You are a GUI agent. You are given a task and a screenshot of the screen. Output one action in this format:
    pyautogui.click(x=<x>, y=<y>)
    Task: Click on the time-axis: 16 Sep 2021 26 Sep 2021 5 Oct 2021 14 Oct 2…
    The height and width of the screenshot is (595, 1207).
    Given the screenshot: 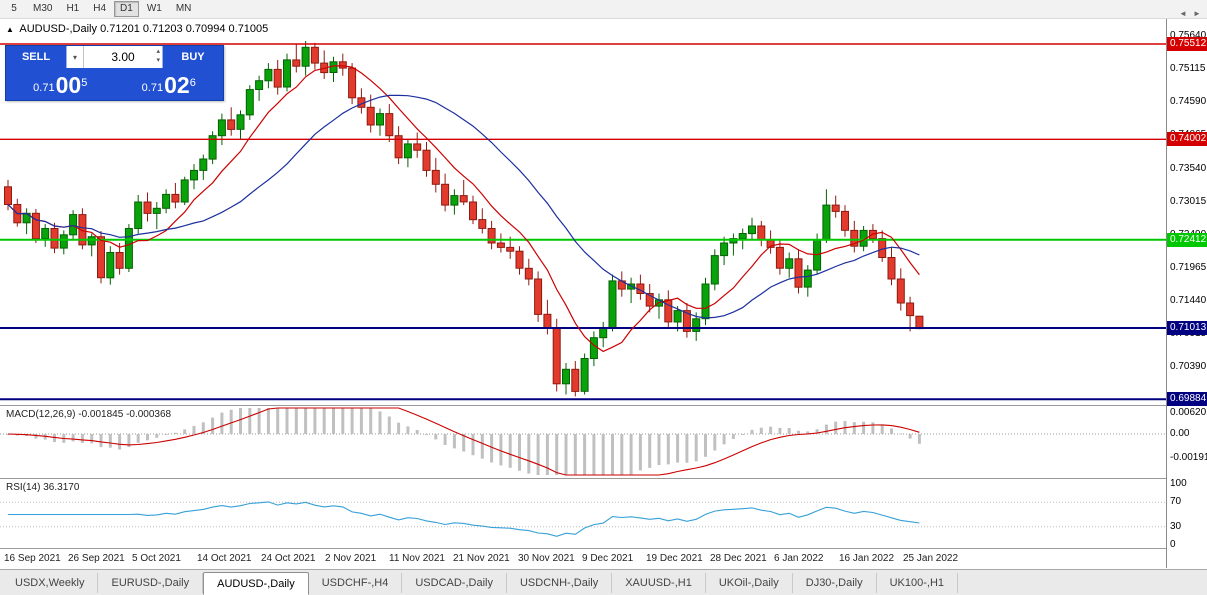 What is the action you would take?
    pyautogui.click(x=583, y=559)
    